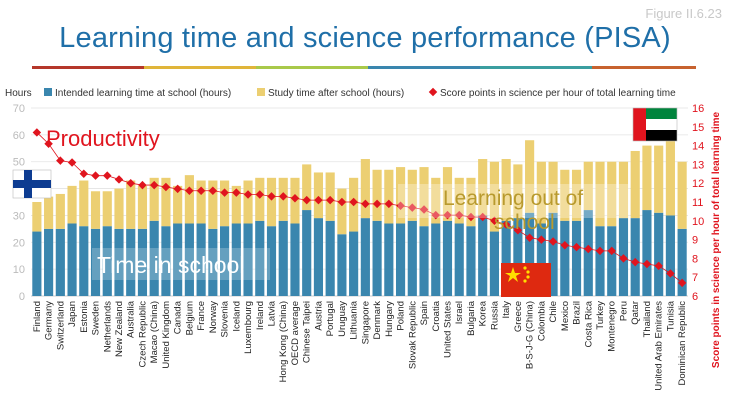 The image size is (730, 414). I want to click on finland-flag-icon, so click(32, 184).